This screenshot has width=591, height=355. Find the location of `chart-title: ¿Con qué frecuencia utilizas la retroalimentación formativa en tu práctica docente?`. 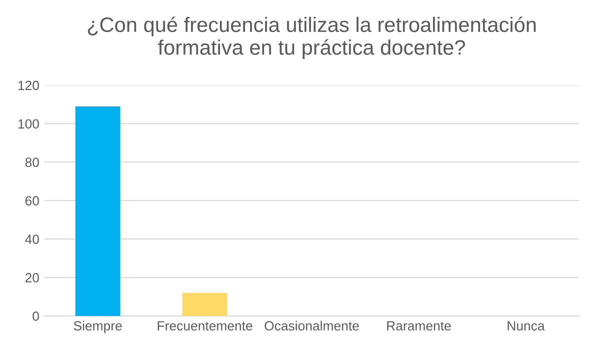

chart-title: ¿Con qué frecuencia utilizas la retroalimentación formativa en tu práctica docente? is located at coordinates (312, 37).